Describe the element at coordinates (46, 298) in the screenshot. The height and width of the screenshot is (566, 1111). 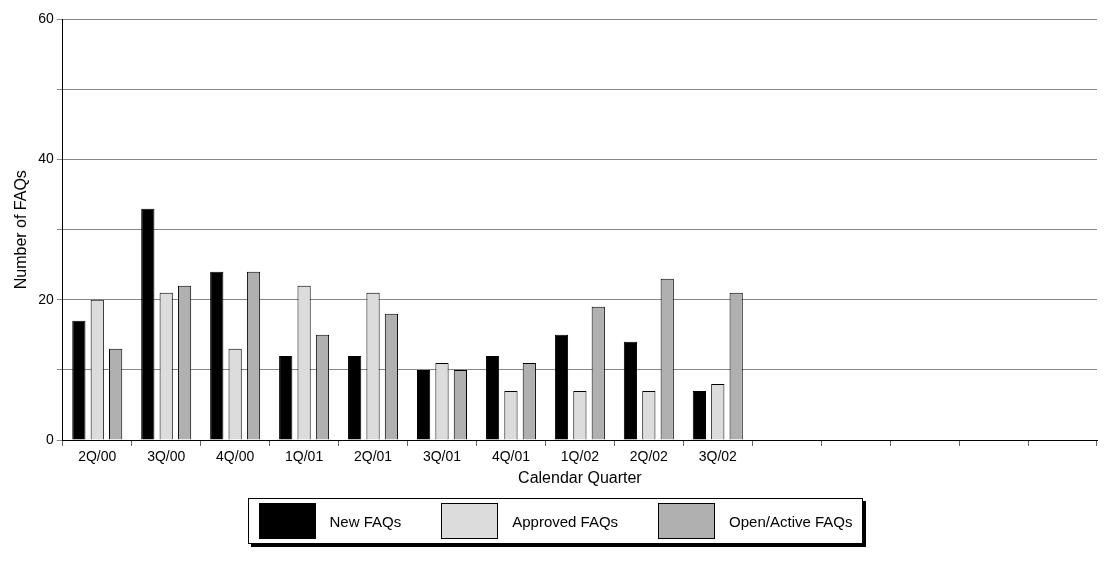
I see `y-tick-label: 20` at that location.